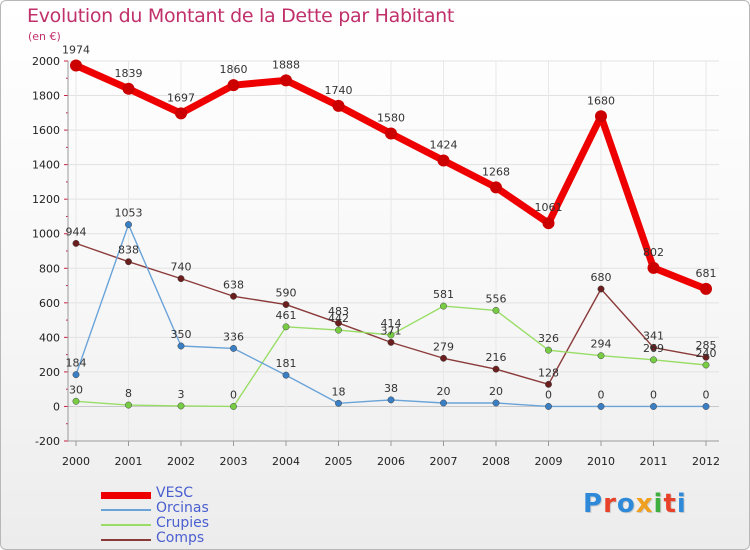 The width and height of the screenshot is (750, 550). I want to click on data-label-vesc: 1839, so click(129, 73).